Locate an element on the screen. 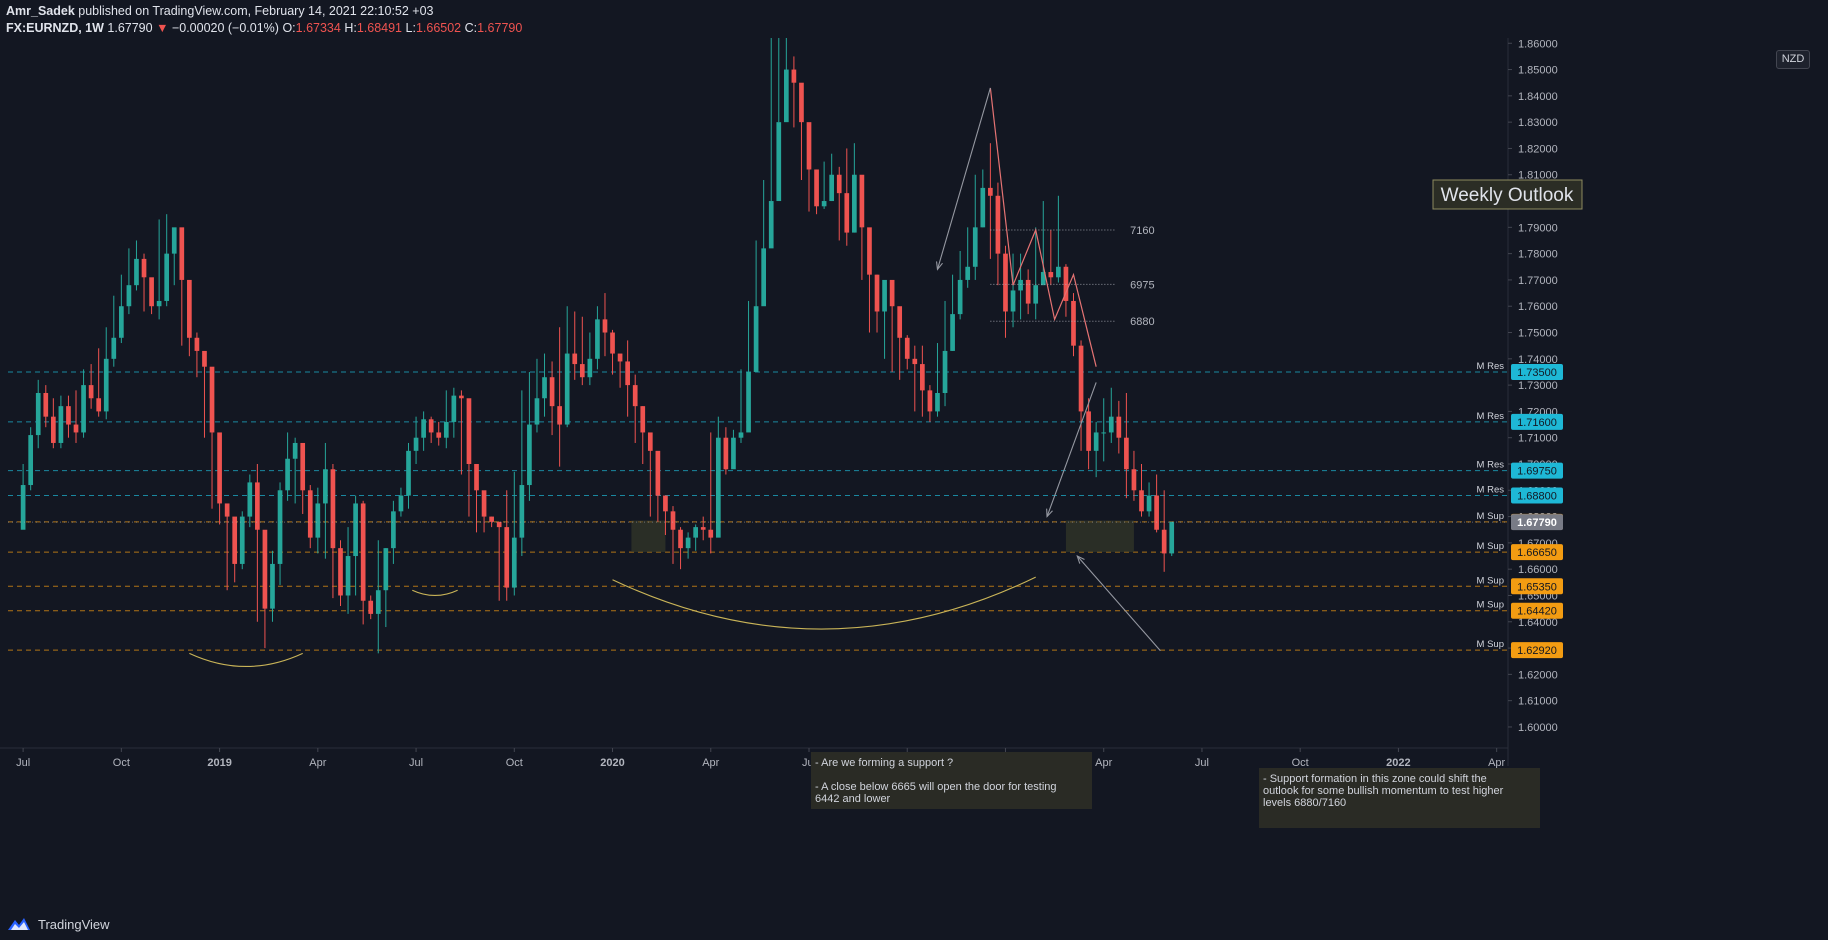  support-note-line: - Are we forming a support ? is located at coordinates (884, 763).